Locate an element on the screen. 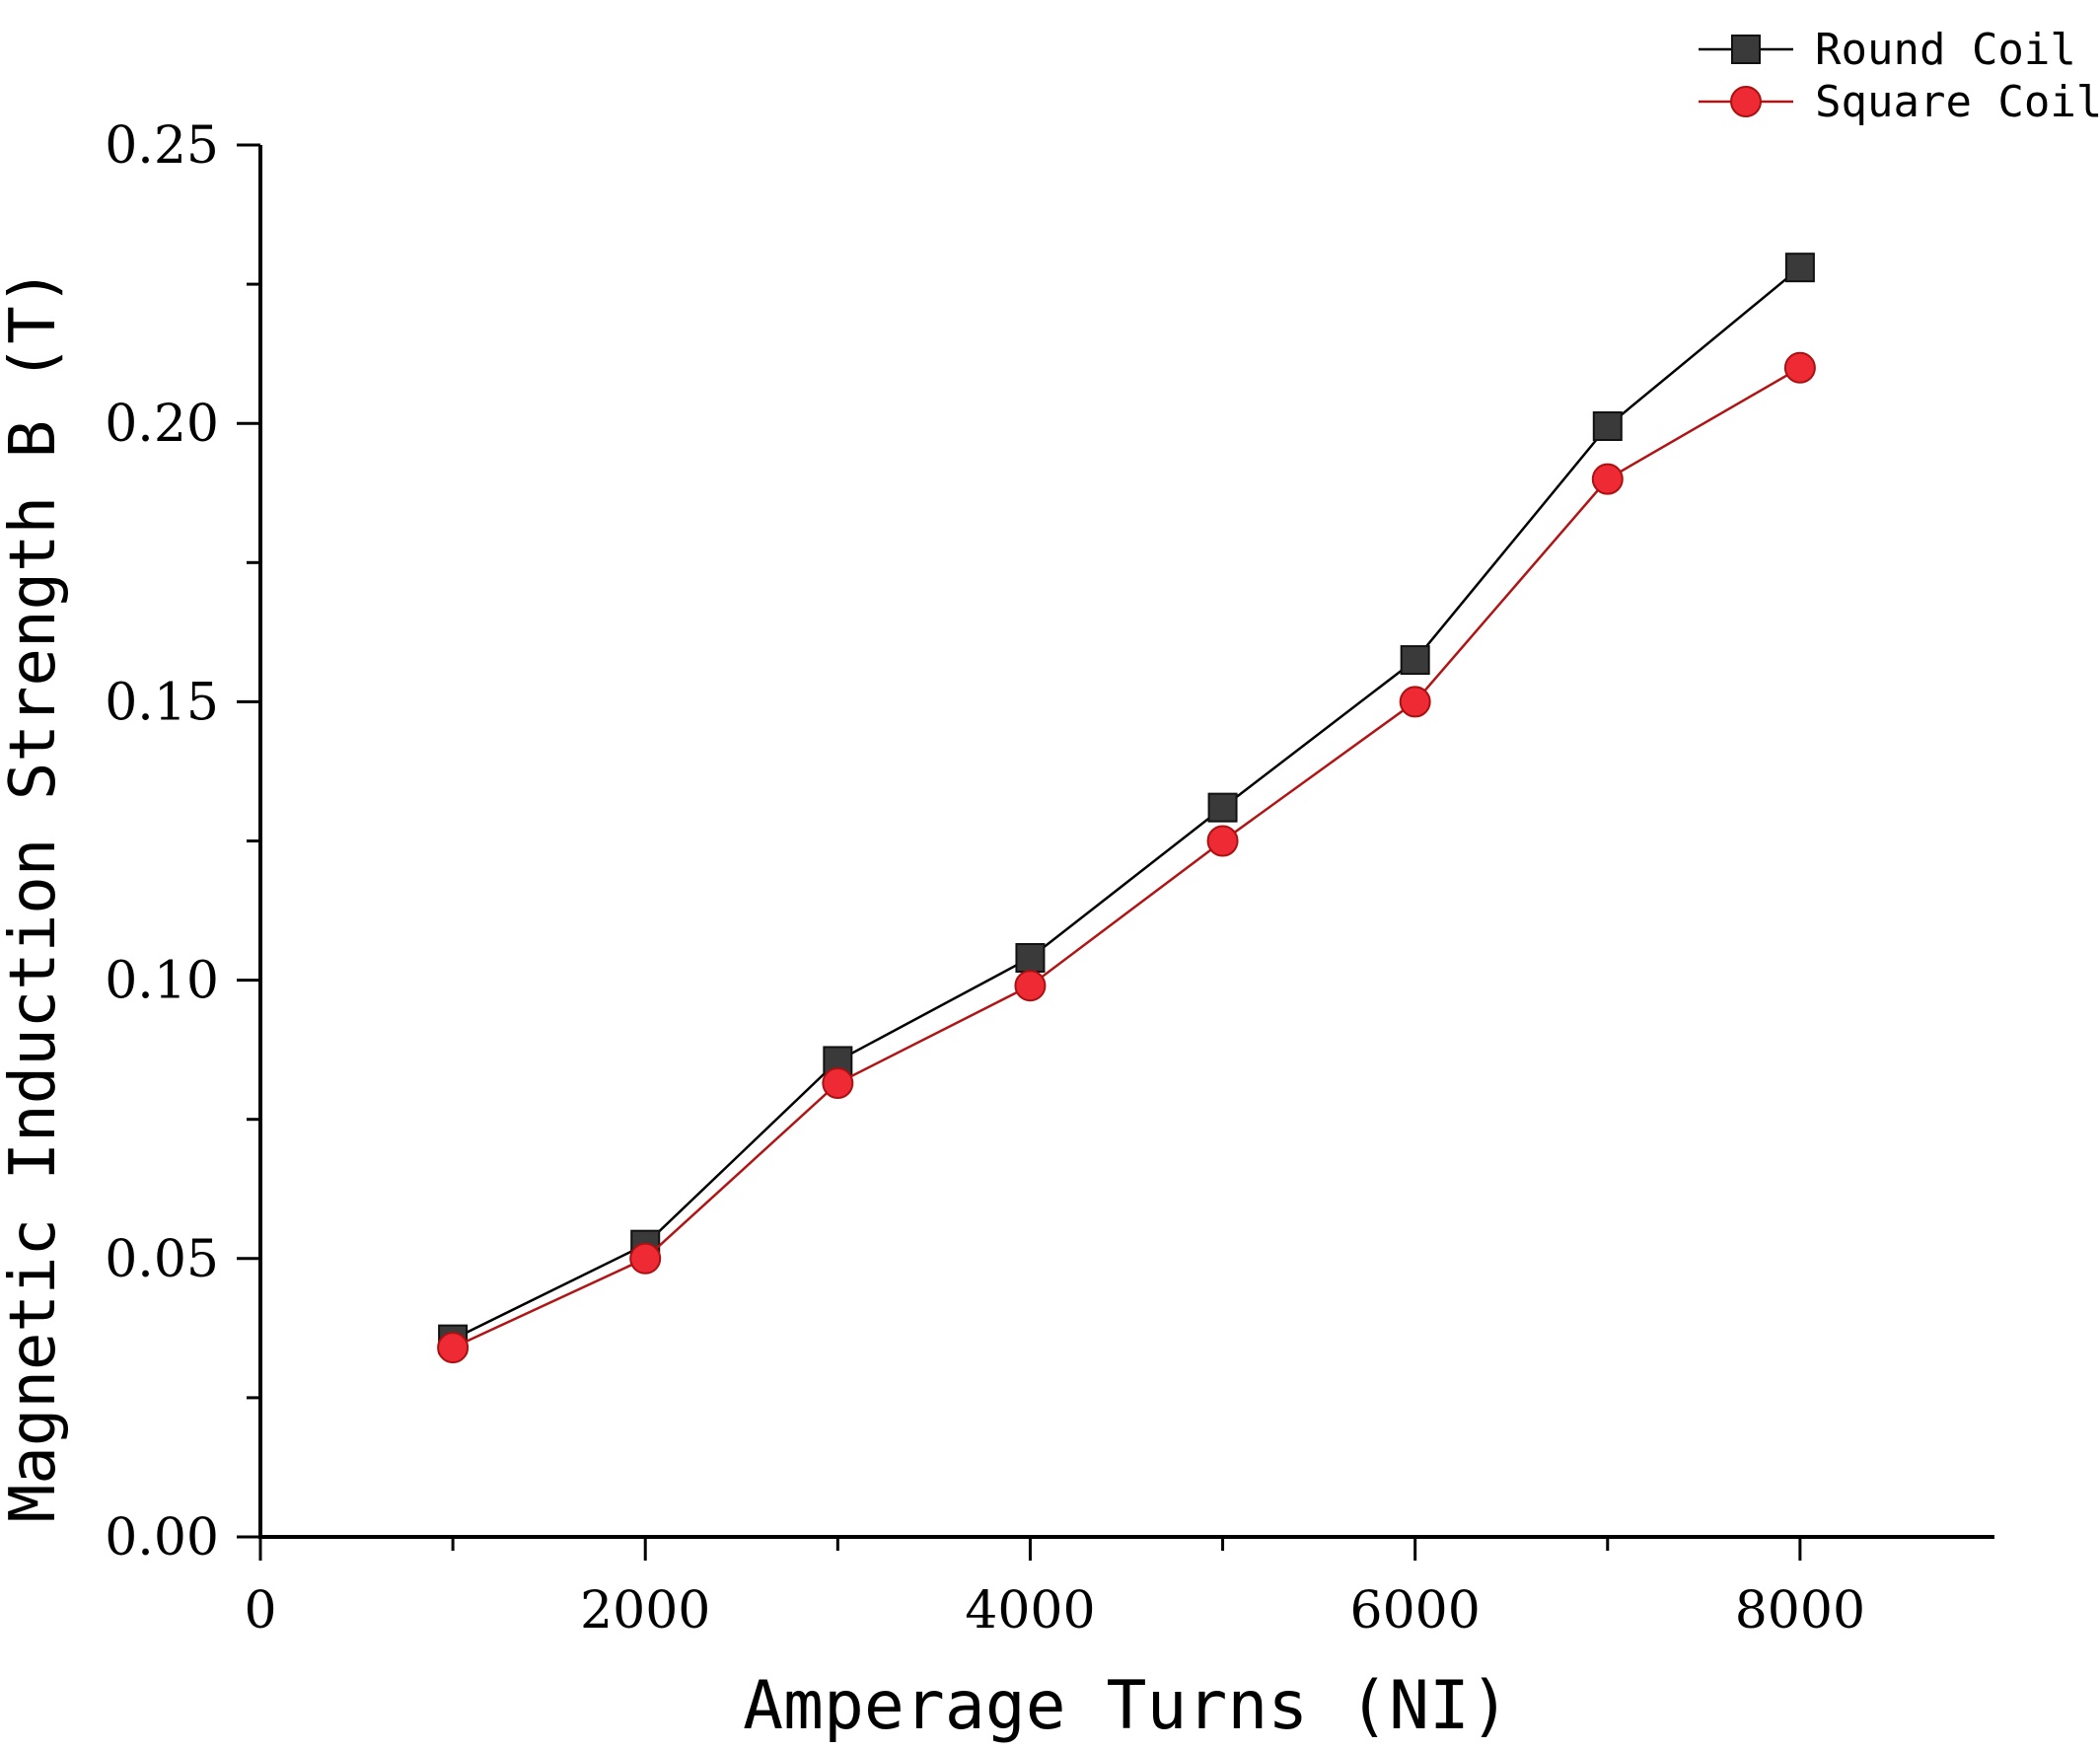 The image size is (2100, 1749). legend-item-round-coil: Round Coil is located at coordinates (1887, 50).